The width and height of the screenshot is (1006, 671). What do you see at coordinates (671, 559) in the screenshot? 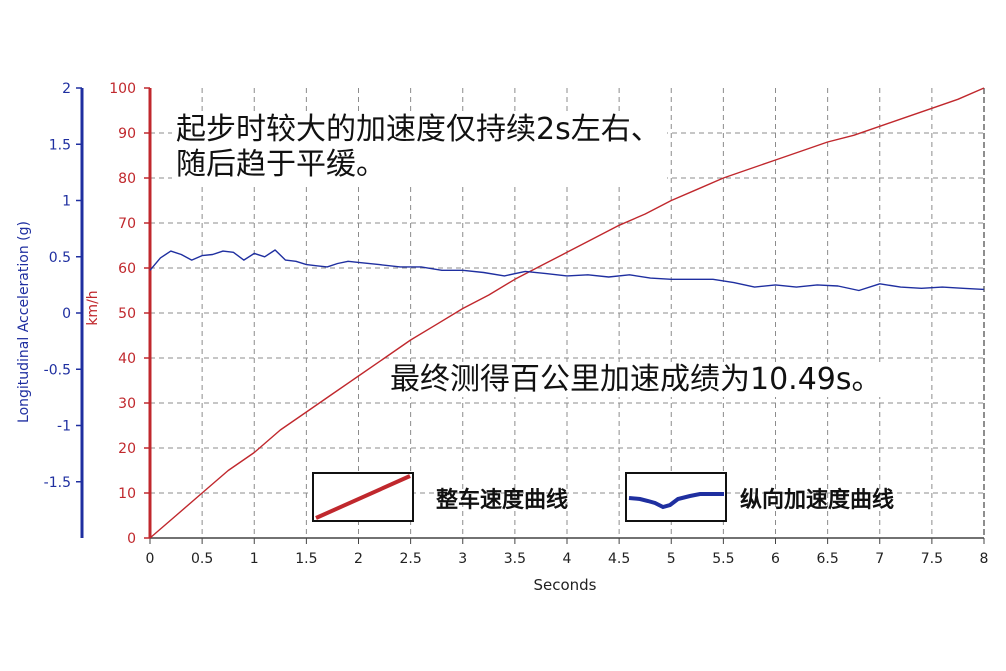
I see `x-tick-label: 5` at bounding box center [671, 559].